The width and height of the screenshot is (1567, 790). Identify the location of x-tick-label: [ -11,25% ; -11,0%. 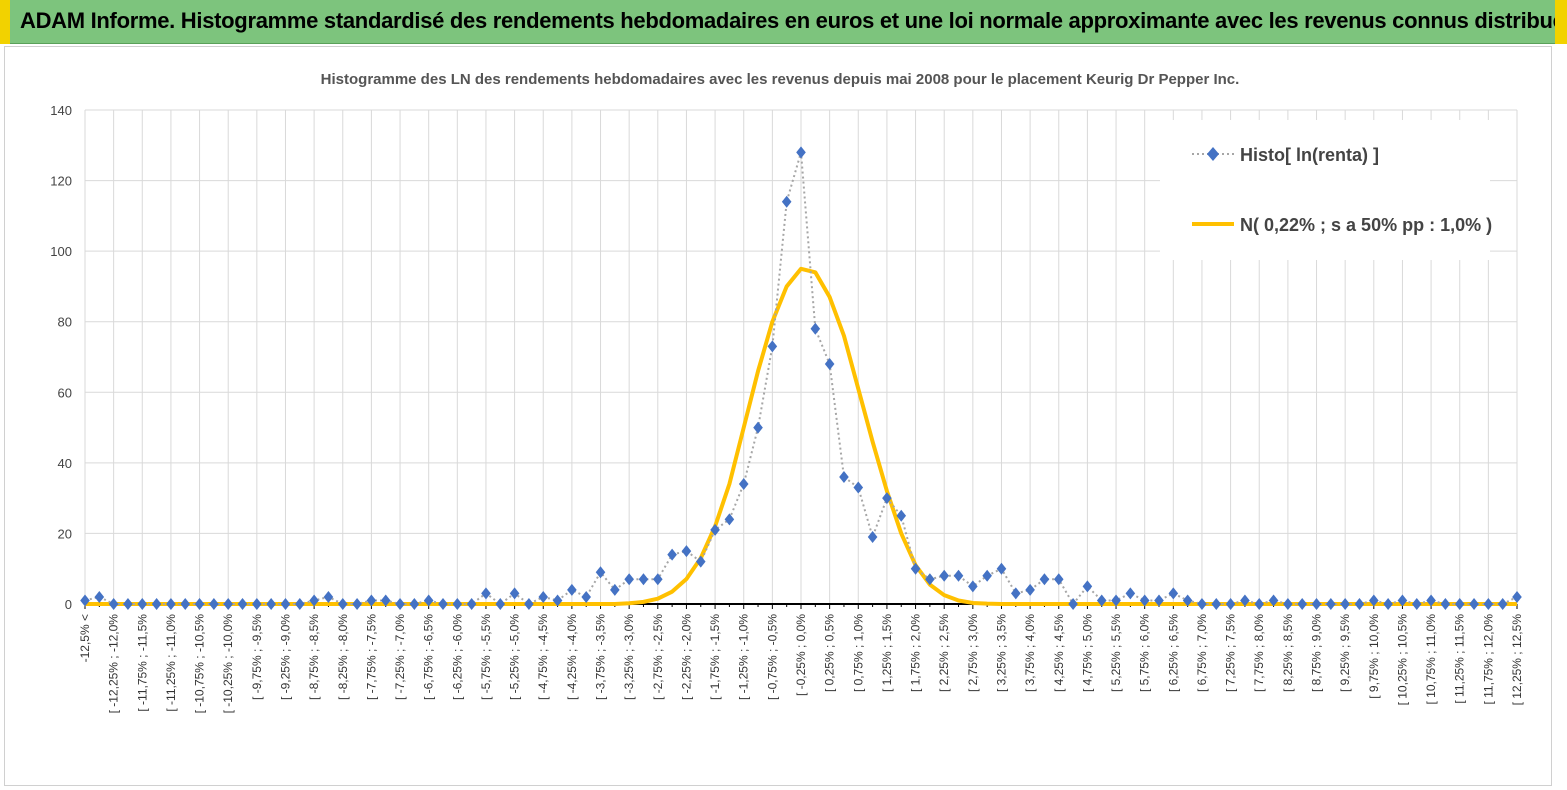
(171, 663).